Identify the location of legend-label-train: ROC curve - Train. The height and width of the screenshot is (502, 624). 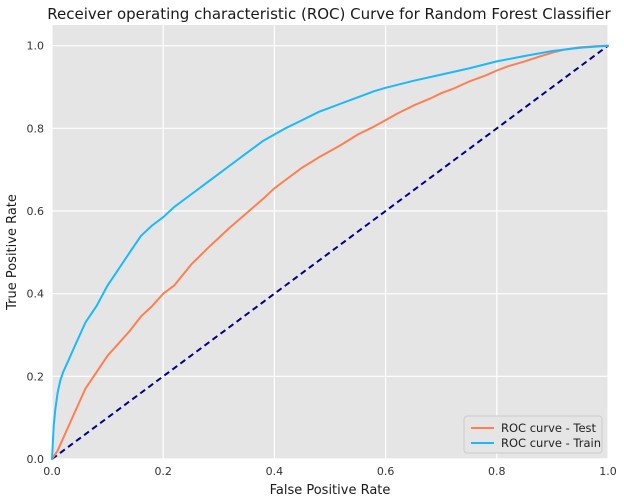
(551, 443).